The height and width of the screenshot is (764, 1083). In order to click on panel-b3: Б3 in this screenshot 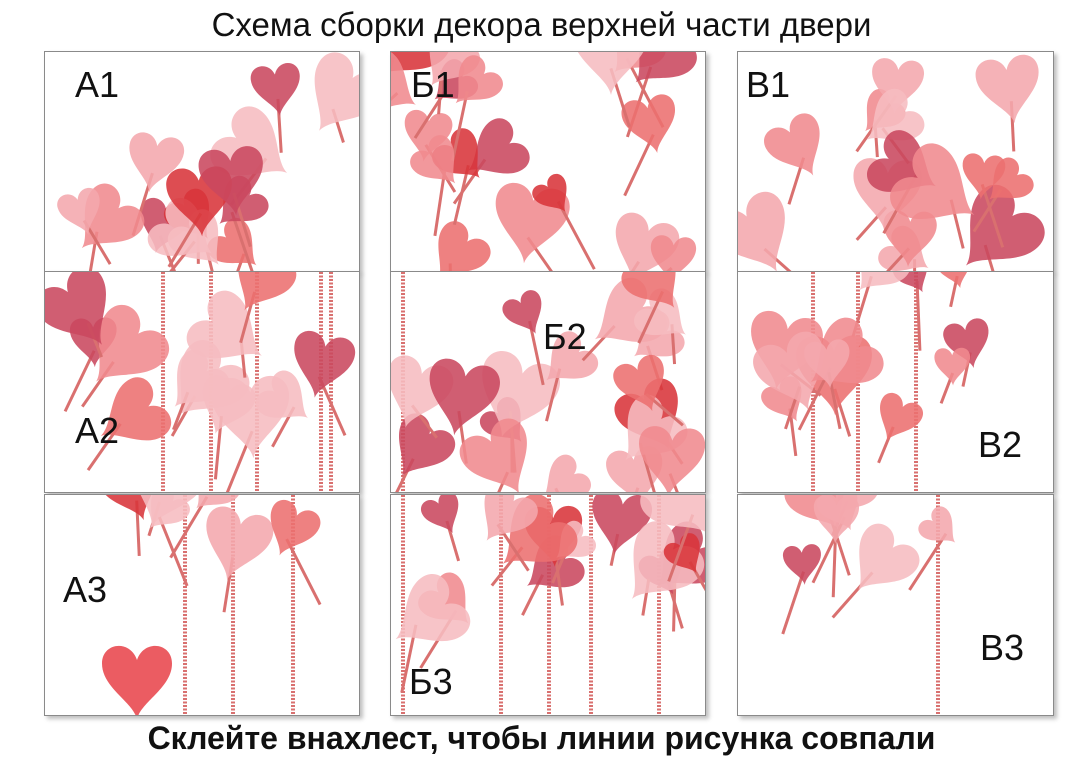, I will do `click(548, 605)`.